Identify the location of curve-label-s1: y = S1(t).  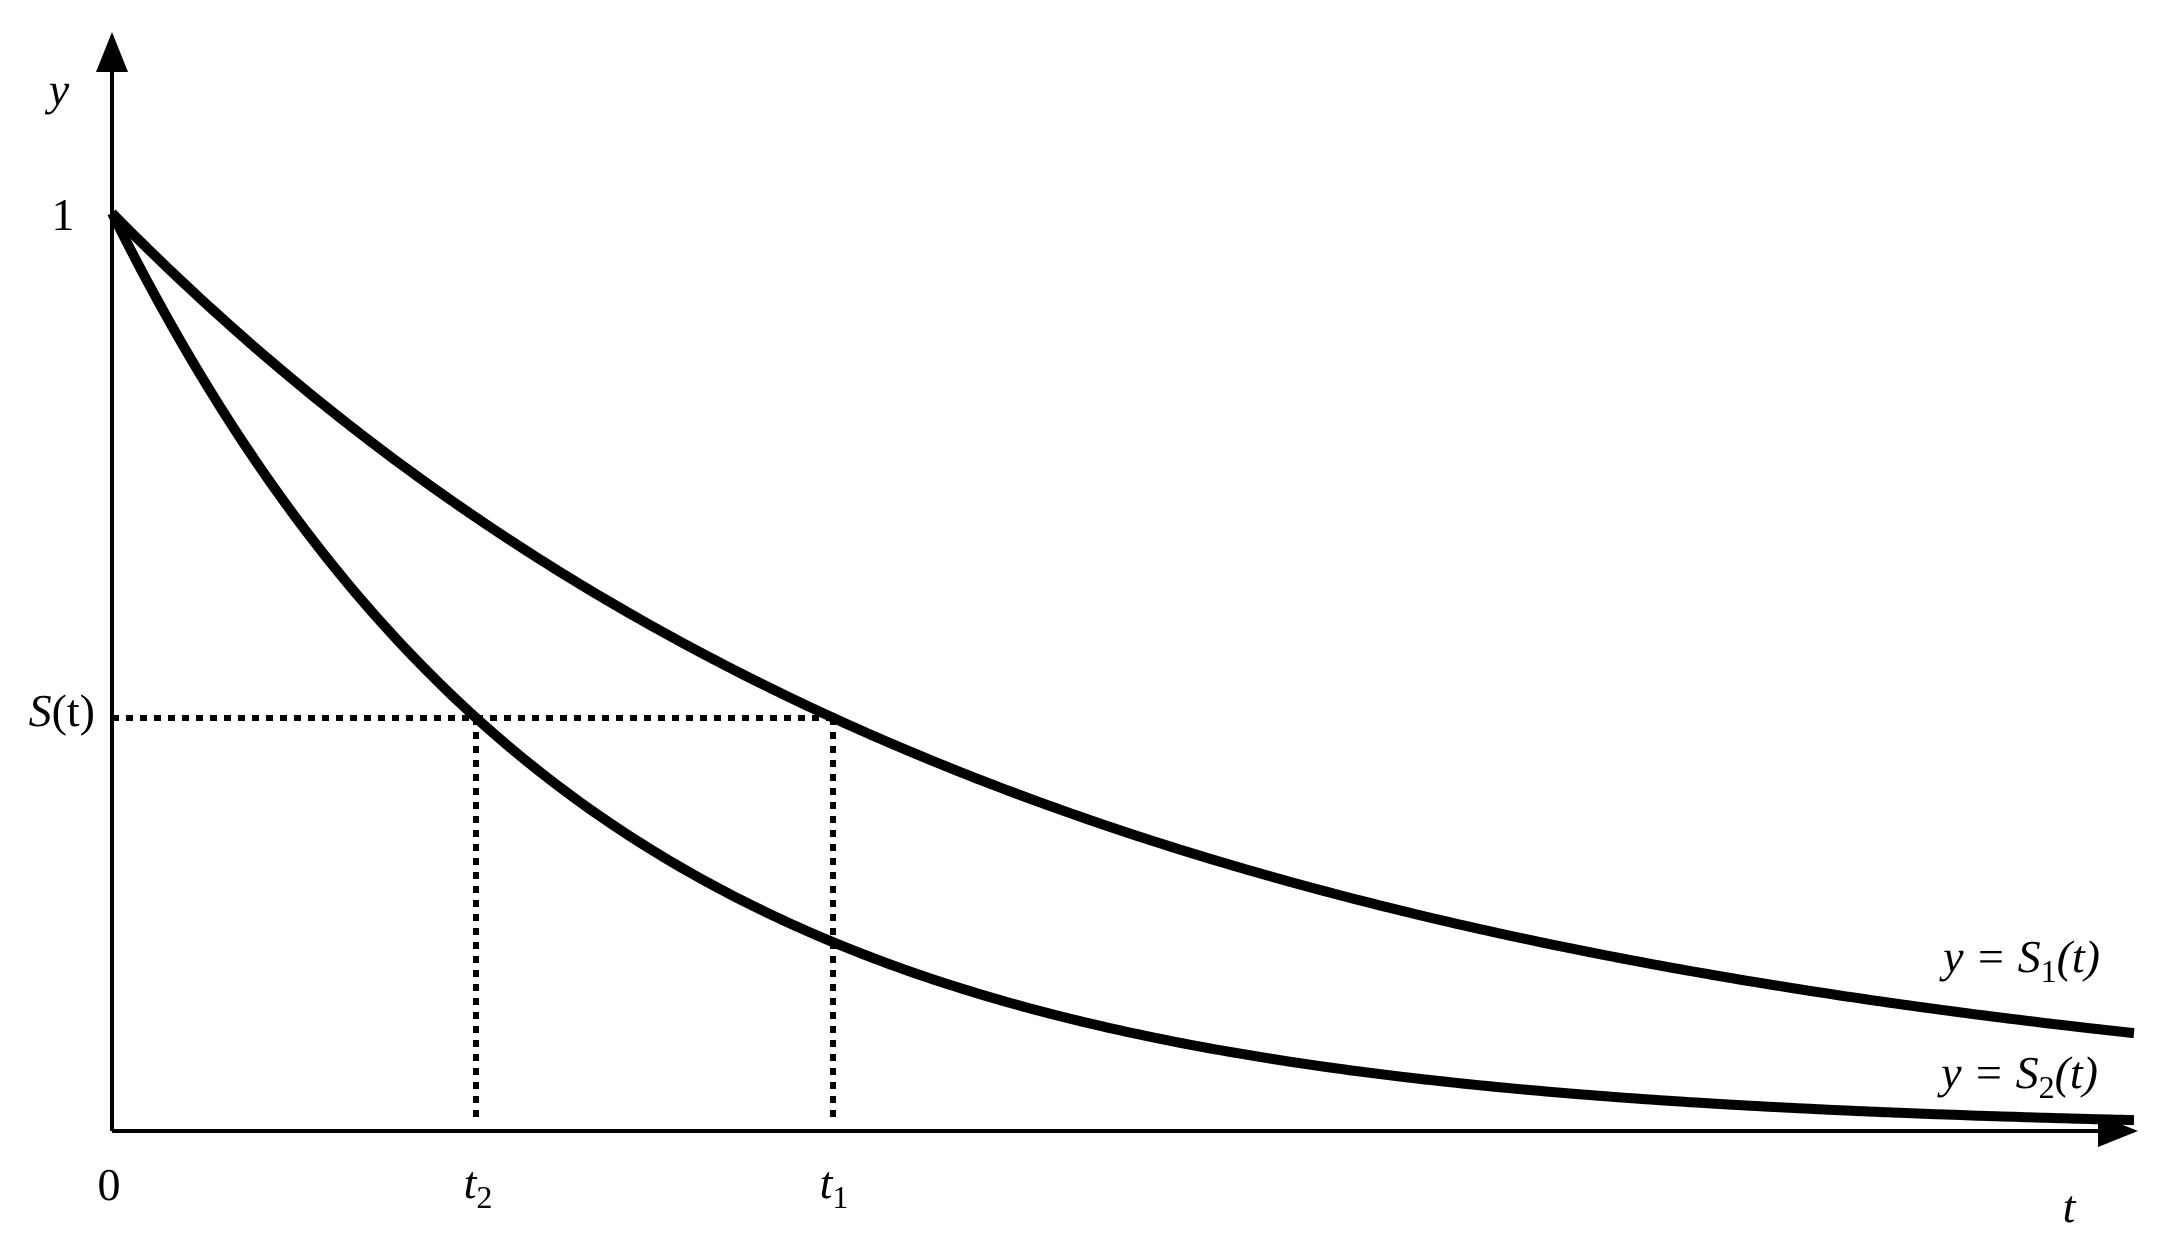
(2019, 960).